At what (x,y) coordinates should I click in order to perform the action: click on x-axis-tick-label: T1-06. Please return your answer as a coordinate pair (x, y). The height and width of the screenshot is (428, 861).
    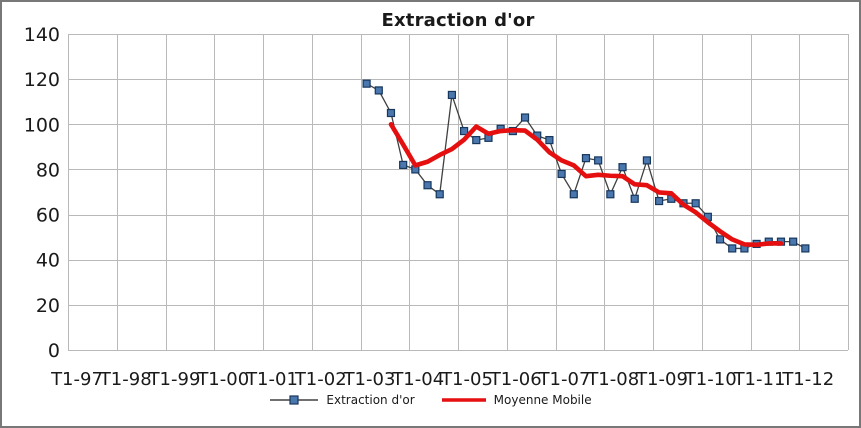
    Looking at the image, I should click on (515, 379).